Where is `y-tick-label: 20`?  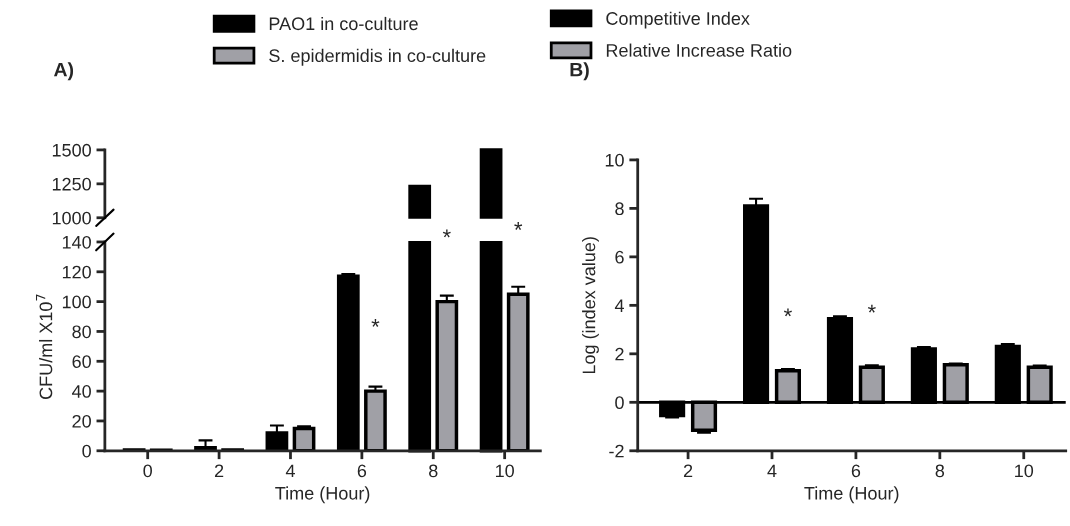
y-tick-label: 20 is located at coordinates (81, 421).